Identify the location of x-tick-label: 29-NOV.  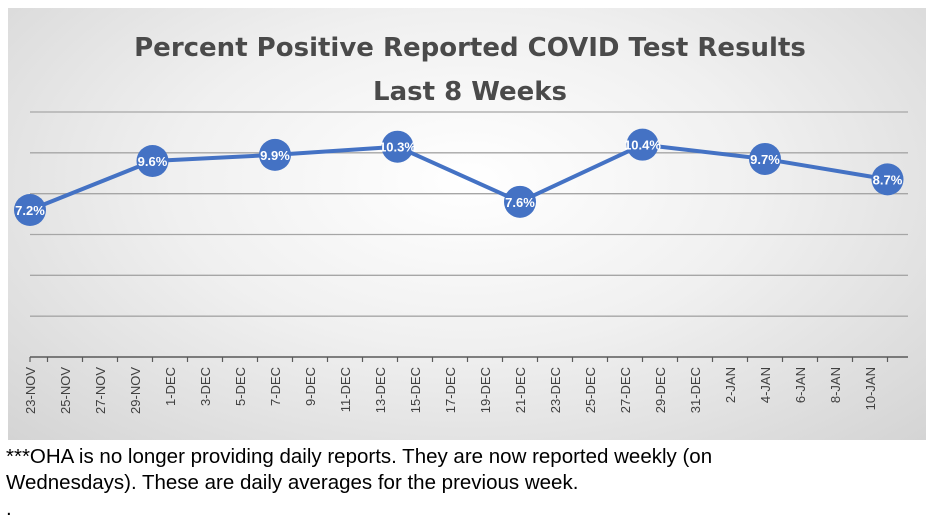
(135, 390).